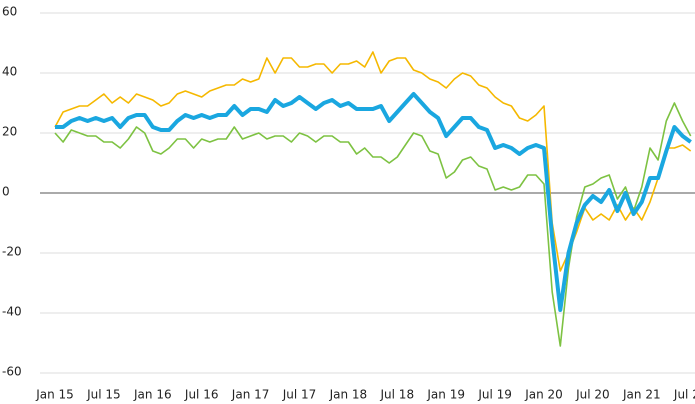 The width and height of the screenshot is (695, 404). Describe the element at coordinates (250, 395) in the screenshot. I see `x-tick-label: Jan 17` at that location.